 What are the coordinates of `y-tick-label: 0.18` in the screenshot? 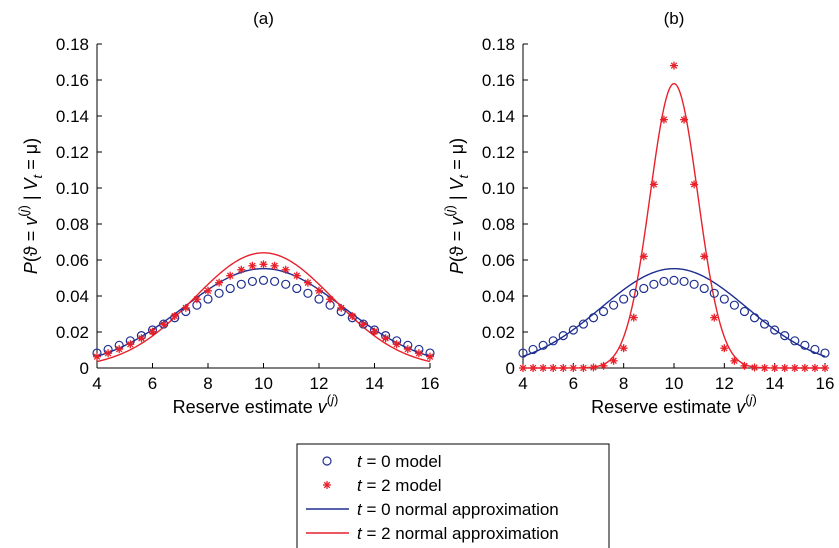 It's located at (498, 44).